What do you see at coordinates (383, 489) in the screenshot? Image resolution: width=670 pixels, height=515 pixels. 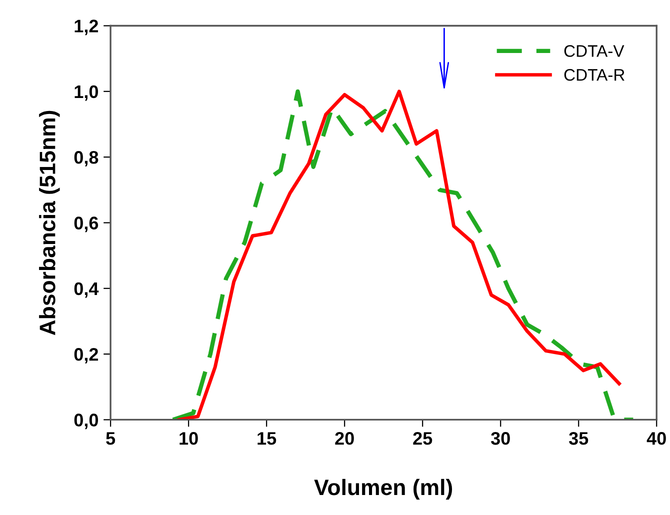 I see `x-axis-title: Volumen (ml)` at bounding box center [383, 489].